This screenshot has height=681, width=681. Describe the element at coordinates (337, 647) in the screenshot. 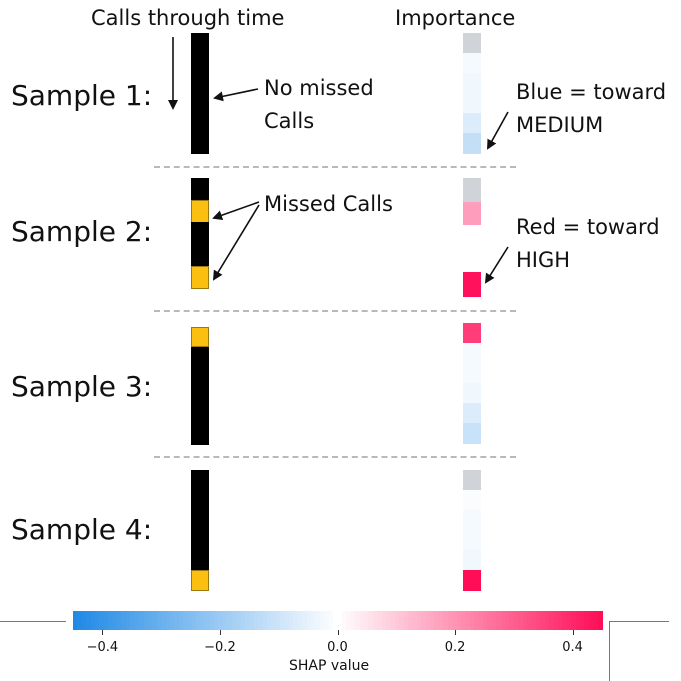

I see `colorbar-tick-label: 0.0` at that location.